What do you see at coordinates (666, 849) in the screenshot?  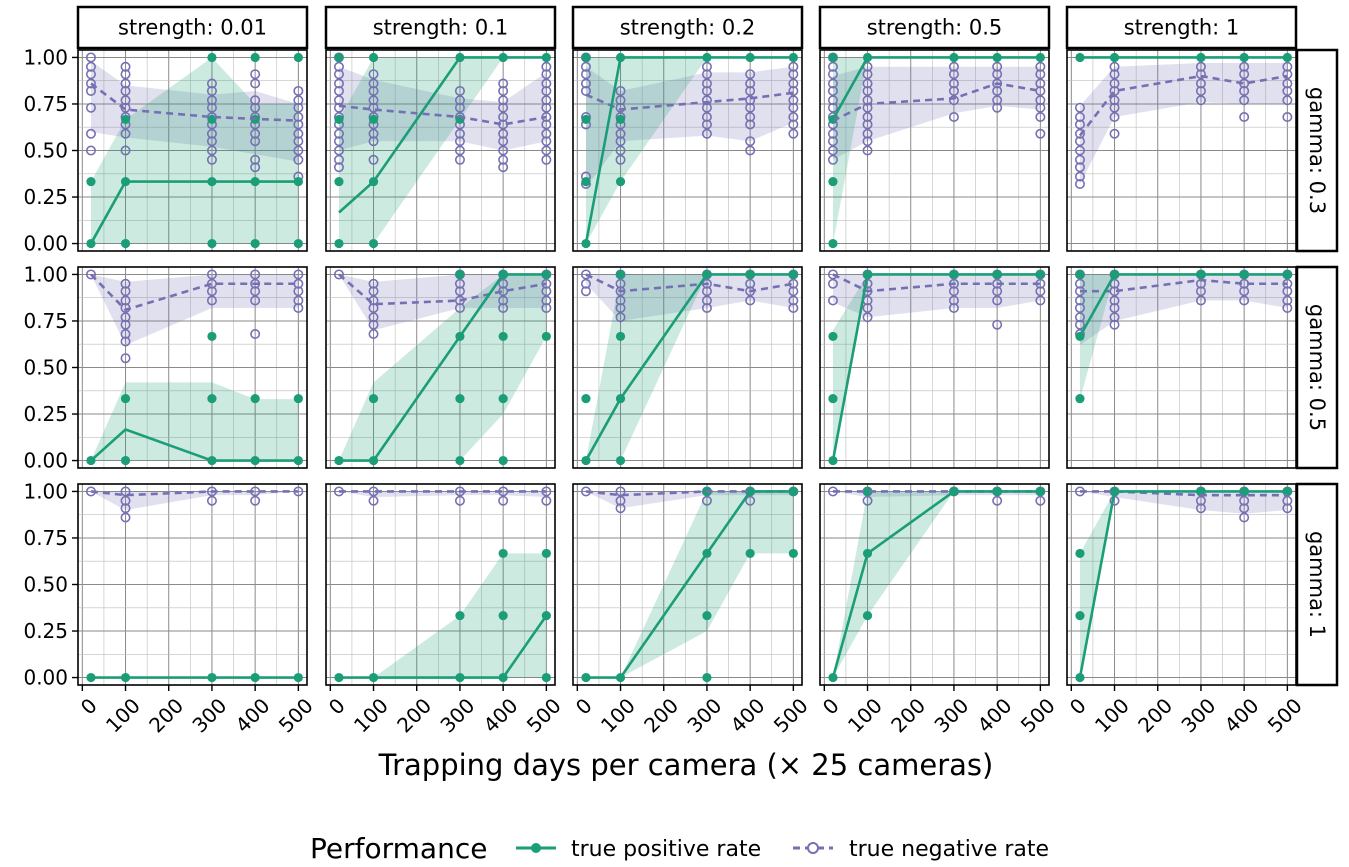 I see `legend-tpr-label: true positive rate` at bounding box center [666, 849].